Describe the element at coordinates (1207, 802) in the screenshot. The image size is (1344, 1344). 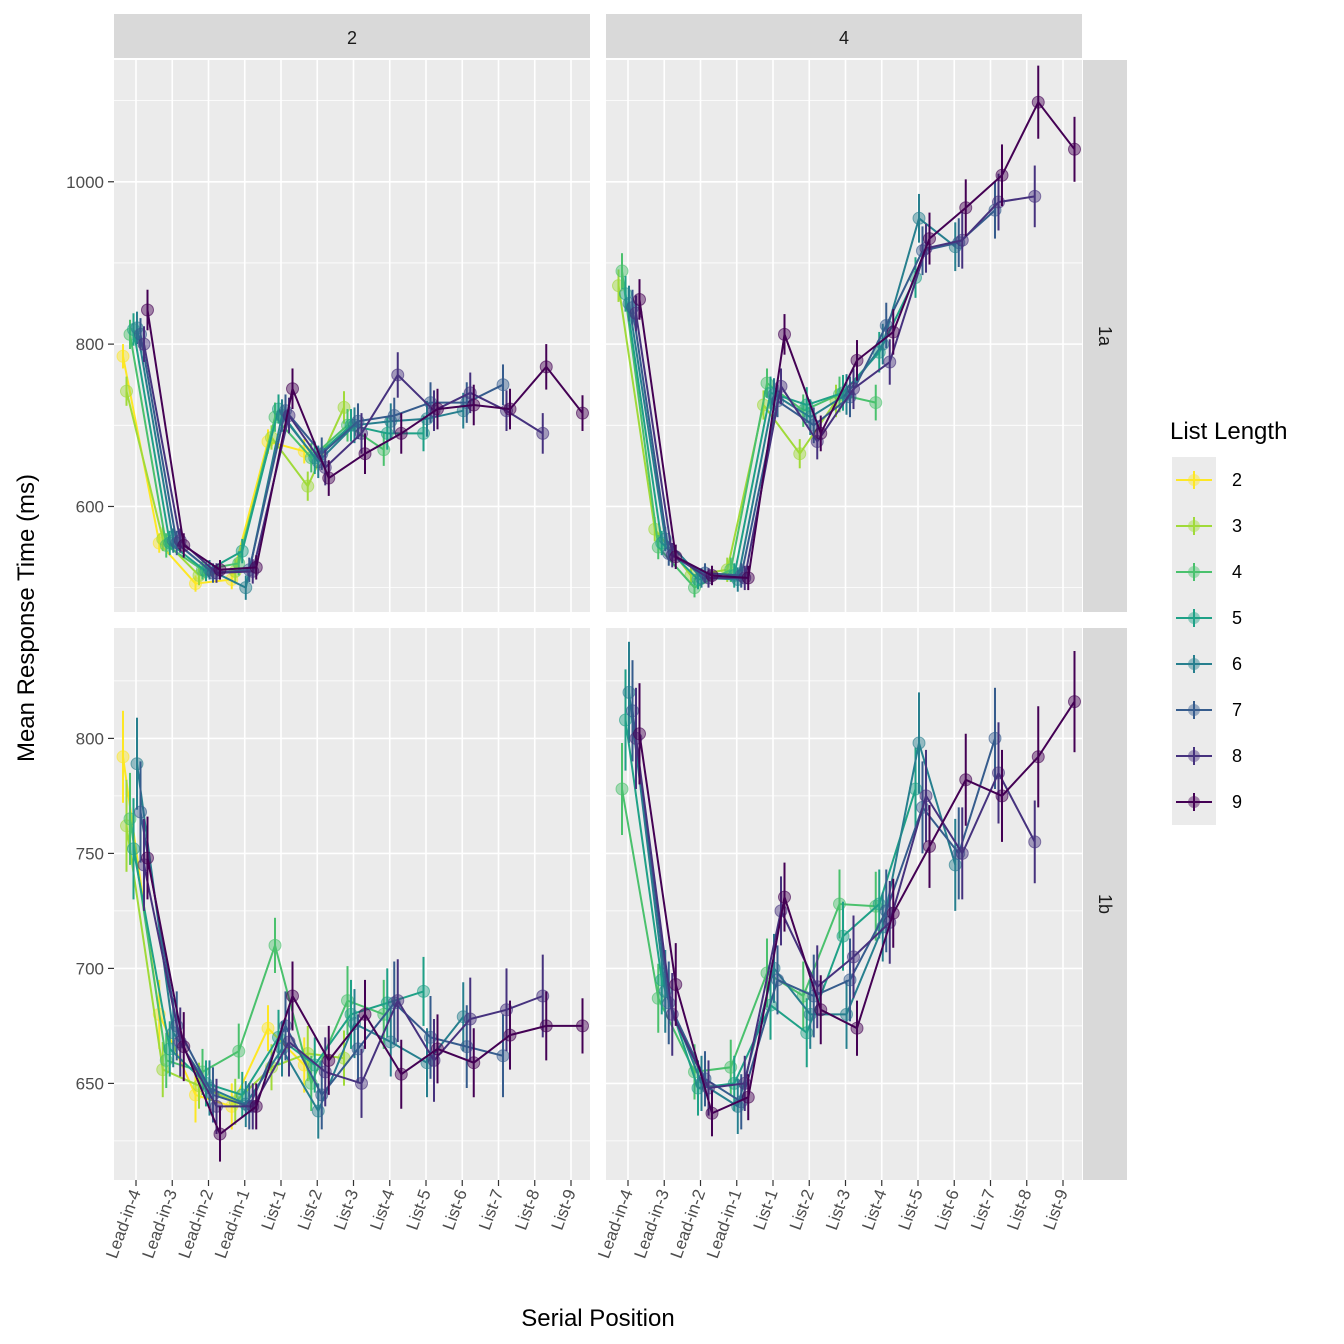
I see `legend-item-9: 9` at that location.